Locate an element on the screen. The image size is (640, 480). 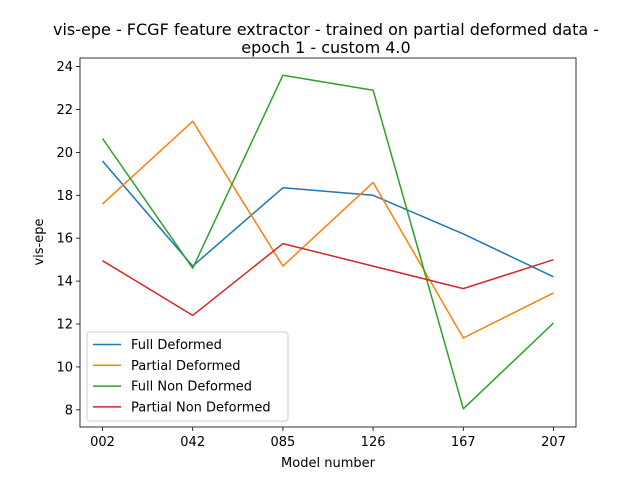
x-tick-label-126: 126 is located at coordinates (373, 442).